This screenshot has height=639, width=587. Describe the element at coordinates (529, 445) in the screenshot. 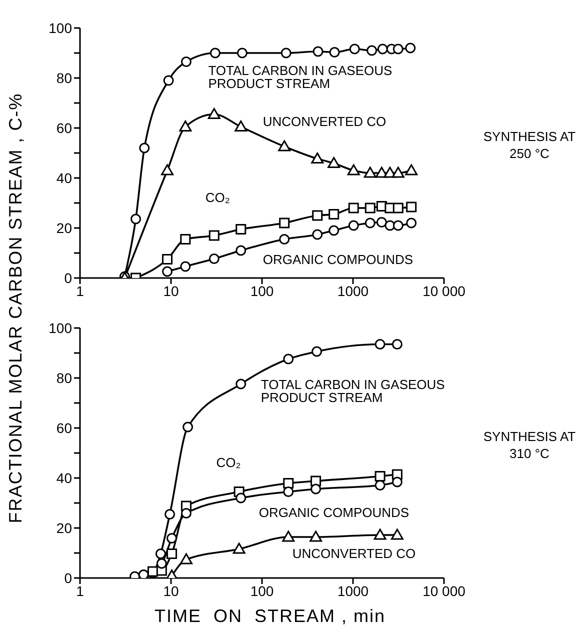

I see `text: SYNTHESIS AT 310 °C` at that location.